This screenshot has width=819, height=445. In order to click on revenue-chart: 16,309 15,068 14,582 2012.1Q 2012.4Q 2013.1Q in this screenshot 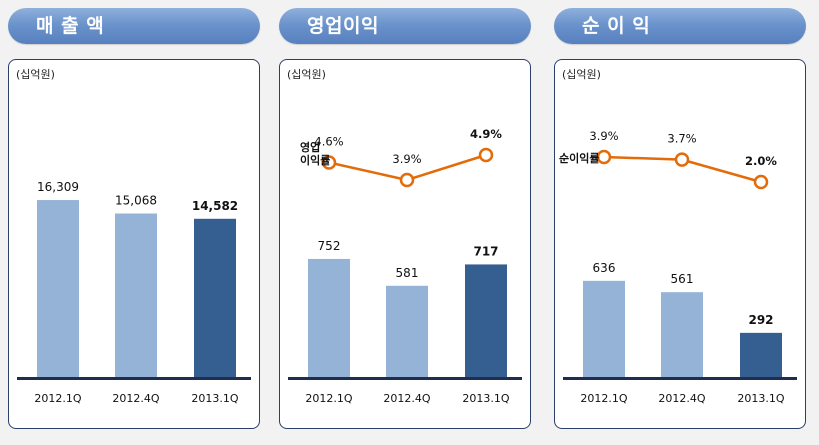, I will do `click(134, 292)`.